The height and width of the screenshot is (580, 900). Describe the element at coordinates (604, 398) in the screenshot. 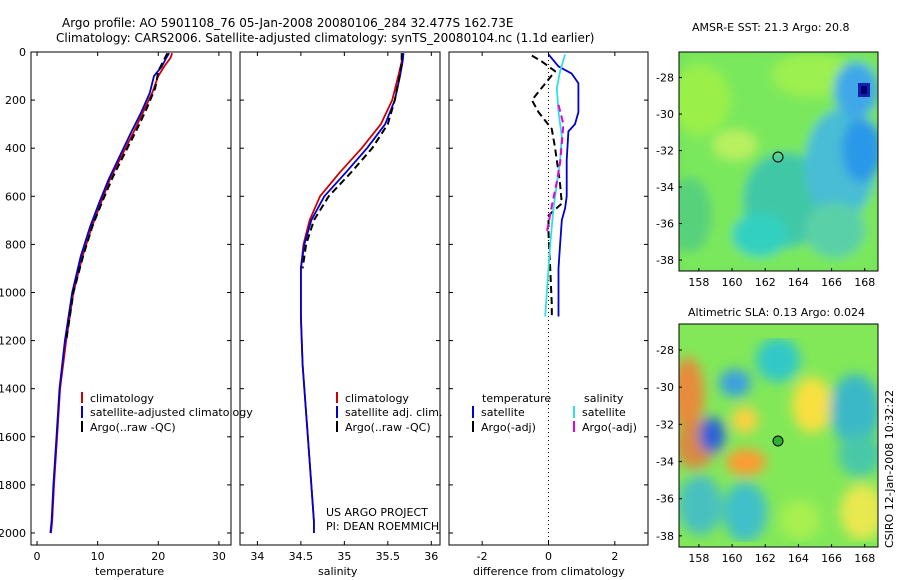

I see `legend-header-salinity: salinity` at that location.